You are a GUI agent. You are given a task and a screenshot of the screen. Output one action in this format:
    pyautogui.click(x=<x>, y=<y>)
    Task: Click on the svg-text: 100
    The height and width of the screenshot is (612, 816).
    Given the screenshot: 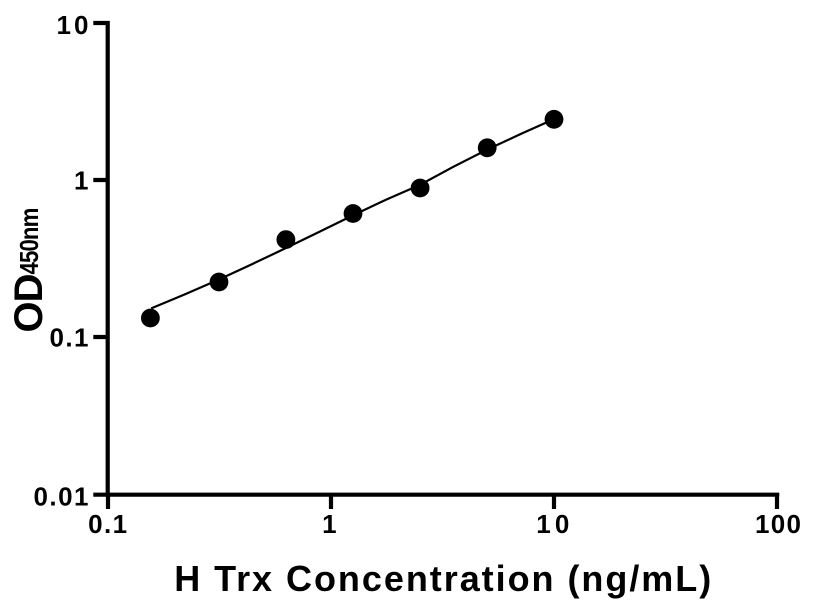 What is the action you would take?
    pyautogui.click(x=778, y=524)
    